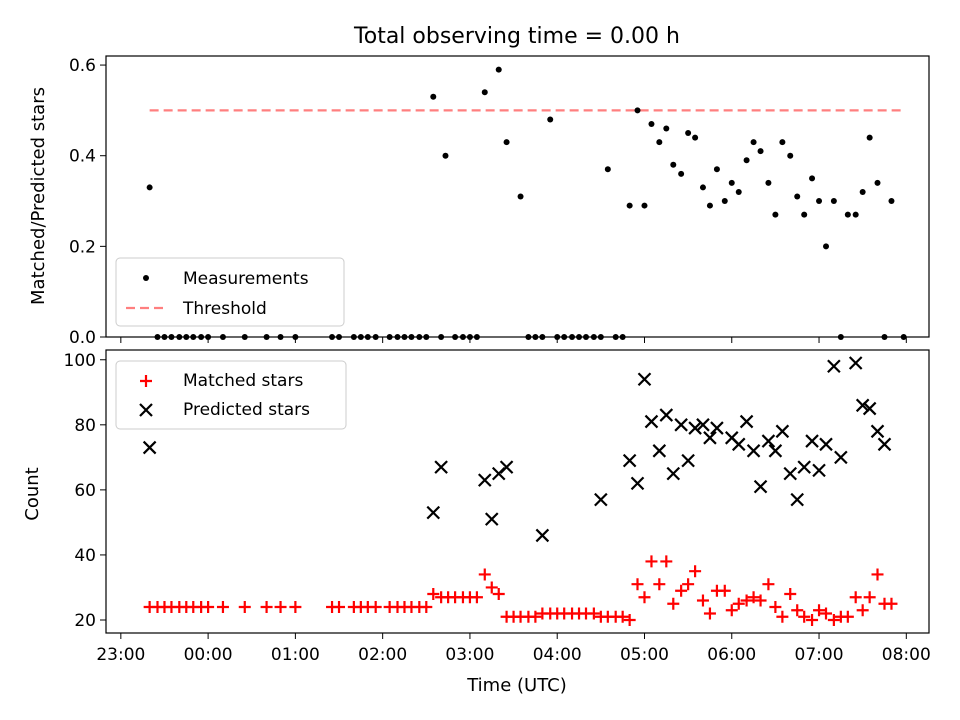 Image resolution: width=960 pixels, height=720 pixels. What do you see at coordinates (516, 685) in the screenshot?
I see `x-axis-label: Time (UTC)` at bounding box center [516, 685].